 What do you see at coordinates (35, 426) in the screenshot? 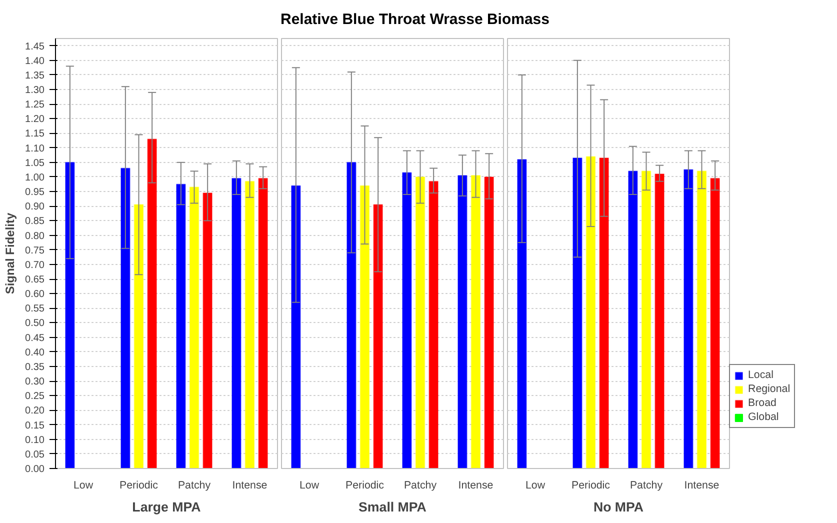
I see `y-tick-label: 0.15` at bounding box center [35, 426].